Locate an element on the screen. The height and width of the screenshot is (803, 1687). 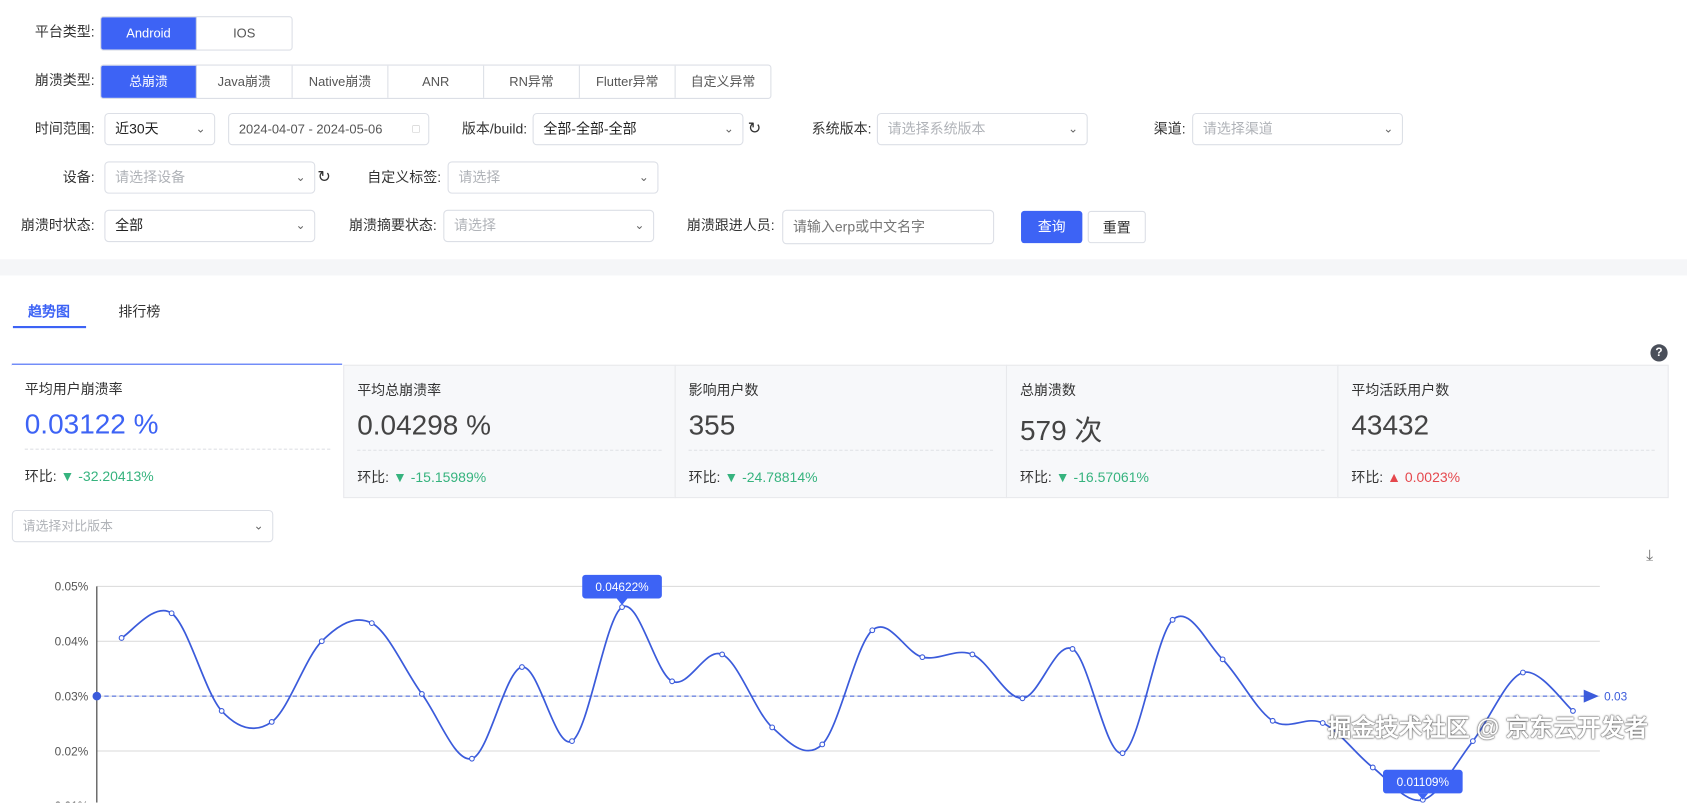
average-line-arrow is located at coordinates (1591, 696).